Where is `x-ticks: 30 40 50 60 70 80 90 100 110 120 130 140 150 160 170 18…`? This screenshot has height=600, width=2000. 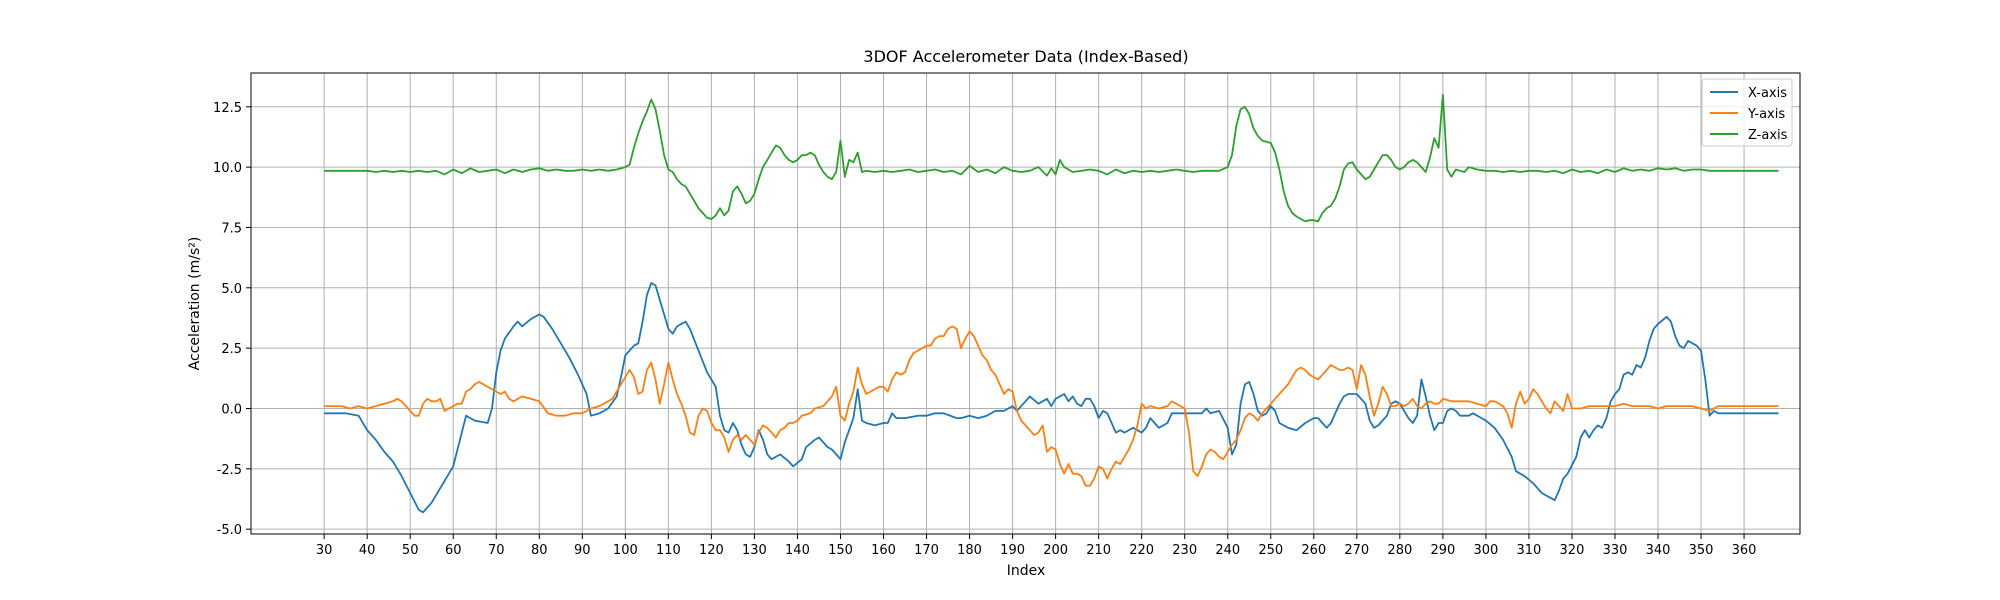
x-ticks: 30 40 50 60 70 80 90 100 110 120 130 140 150 160 170 18… is located at coordinates (1036, 546).